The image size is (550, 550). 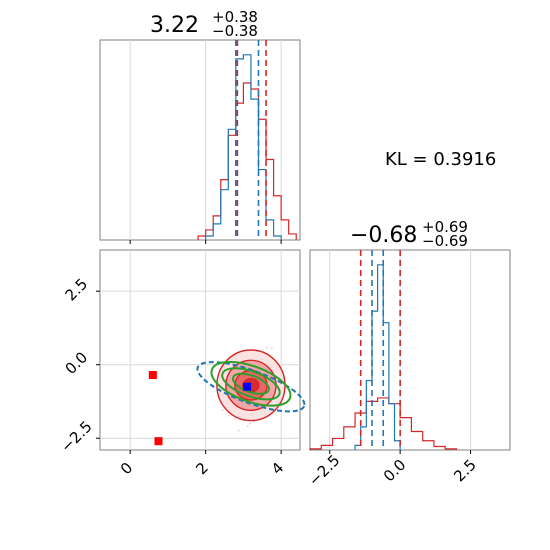 What do you see at coordinates (76, 436) in the screenshot?
I see `y-tick-label: −2.5` at bounding box center [76, 436].